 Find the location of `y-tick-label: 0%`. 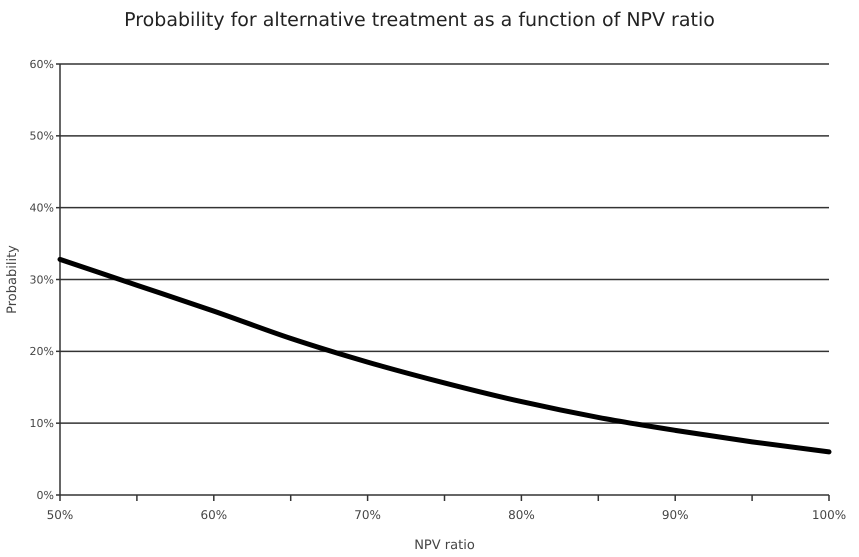

y-tick-label: 0% is located at coordinates (45, 495).